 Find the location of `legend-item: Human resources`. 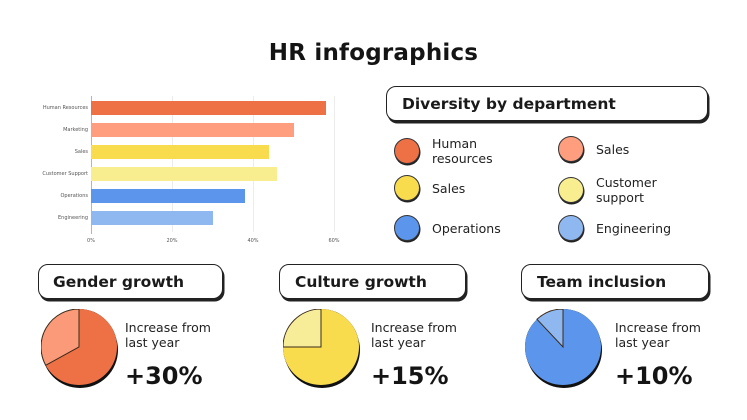

legend-item: Human resources is located at coordinates (453, 151).